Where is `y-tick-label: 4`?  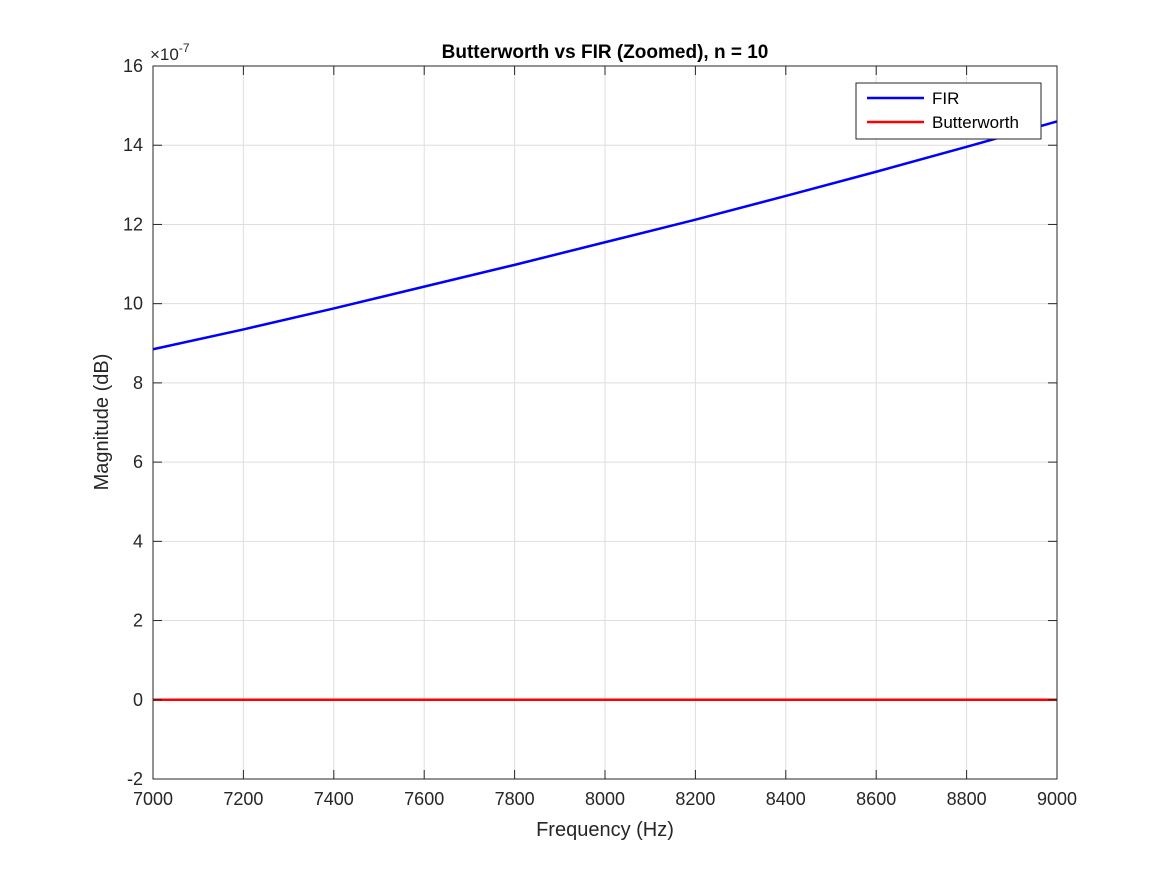 y-tick-label: 4 is located at coordinates (138, 541).